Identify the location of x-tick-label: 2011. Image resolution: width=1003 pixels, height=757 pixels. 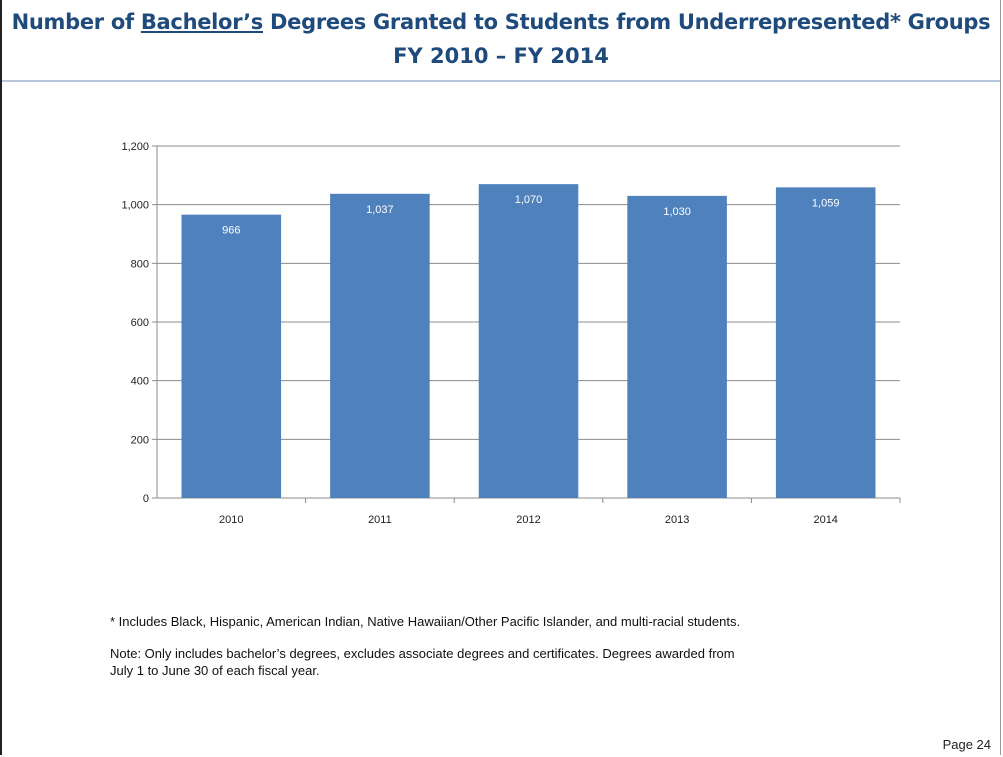
(380, 520).